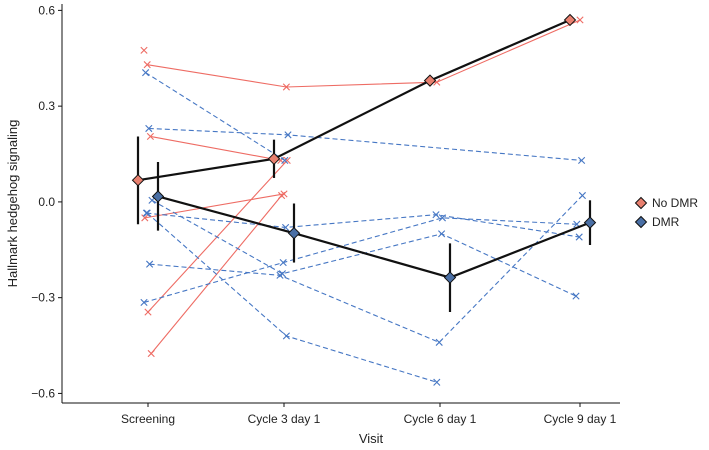 This screenshot has width=709, height=450. I want to click on x-tick-label: Screening, so click(148, 419).